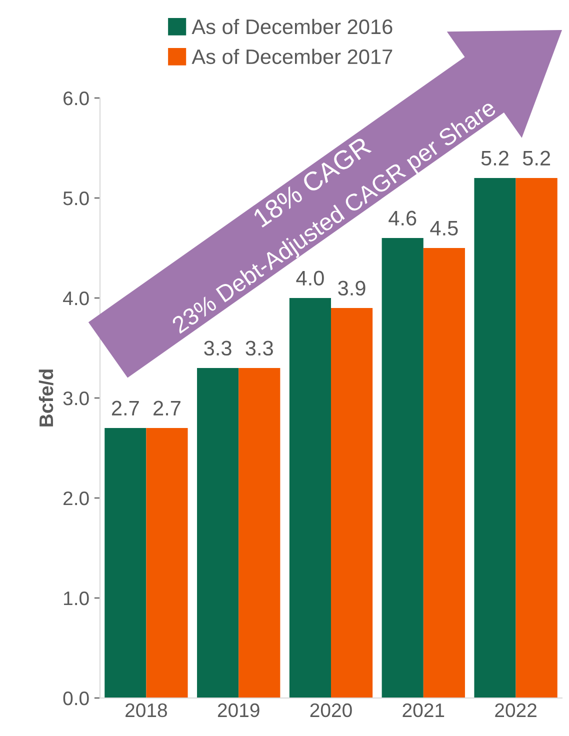  Describe the element at coordinates (444, 228) in the screenshot. I see `data-label: 4.5` at that location.